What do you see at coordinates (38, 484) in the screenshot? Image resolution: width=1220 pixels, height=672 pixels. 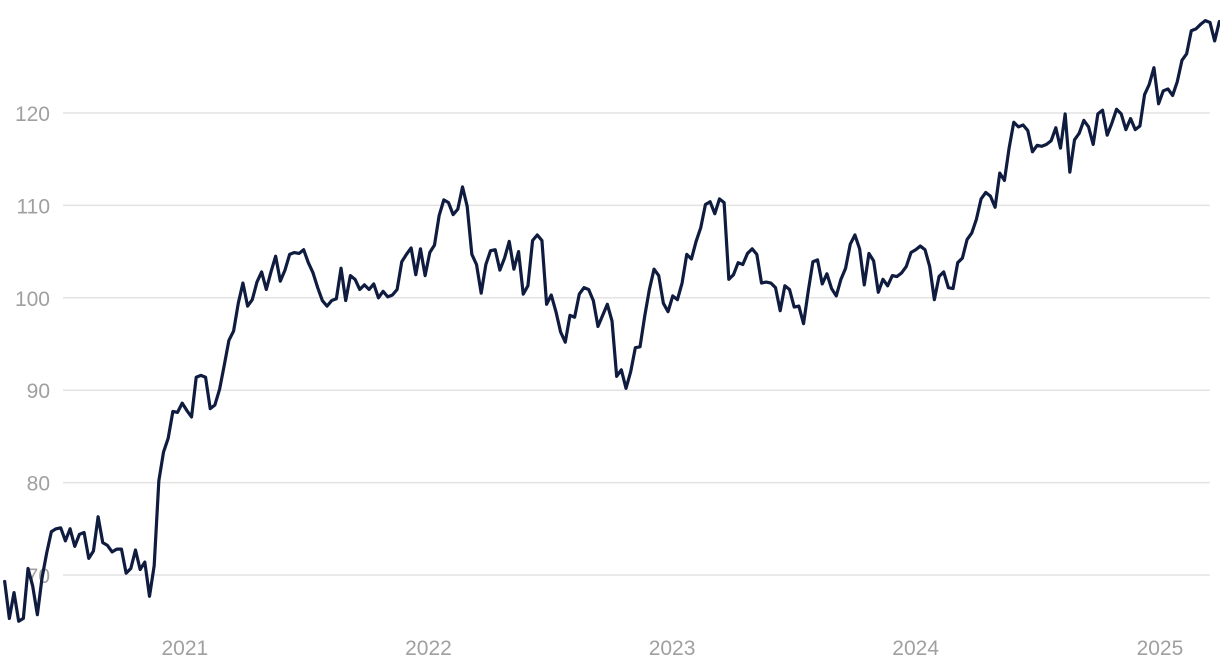 I see `y-tick-label-80: 80` at bounding box center [38, 484].